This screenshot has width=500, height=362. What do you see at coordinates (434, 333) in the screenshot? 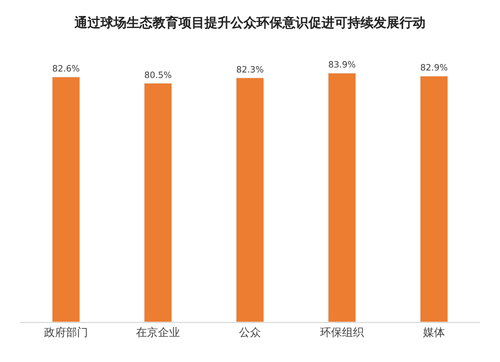
I see `x-tick-label: 媒体` at bounding box center [434, 333].